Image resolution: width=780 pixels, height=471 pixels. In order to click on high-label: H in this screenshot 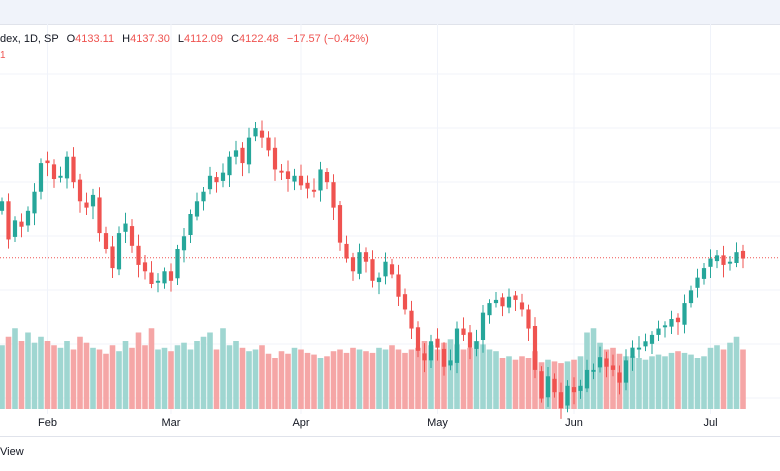, I will do `click(126, 39)`.